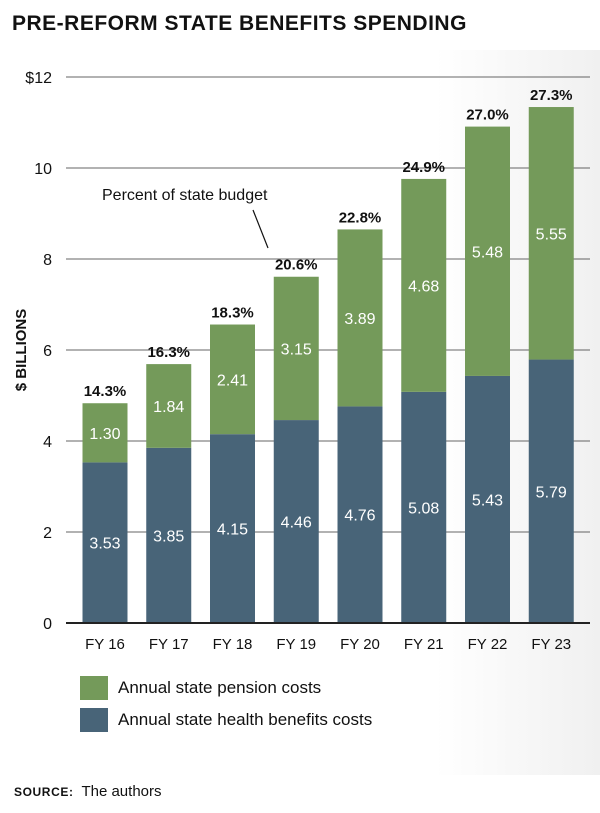  What do you see at coordinates (233, 644) in the screenshot?
I see `x-tick-label: FY 18` at bounding box center [233, 644].